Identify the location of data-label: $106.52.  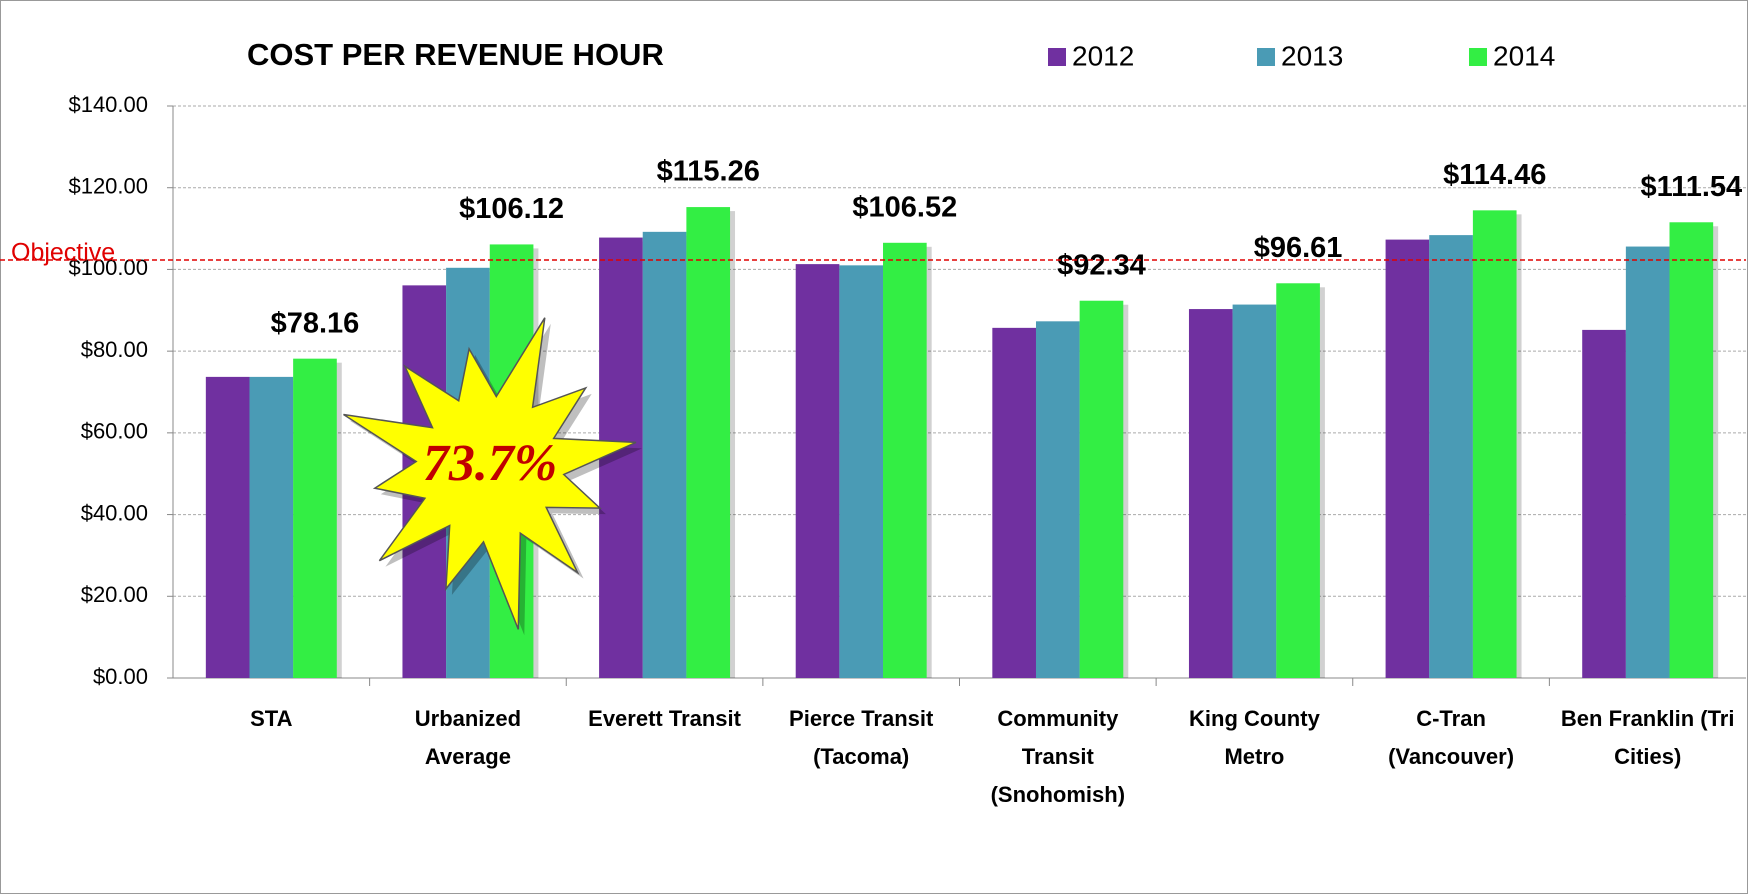
(904, 207).